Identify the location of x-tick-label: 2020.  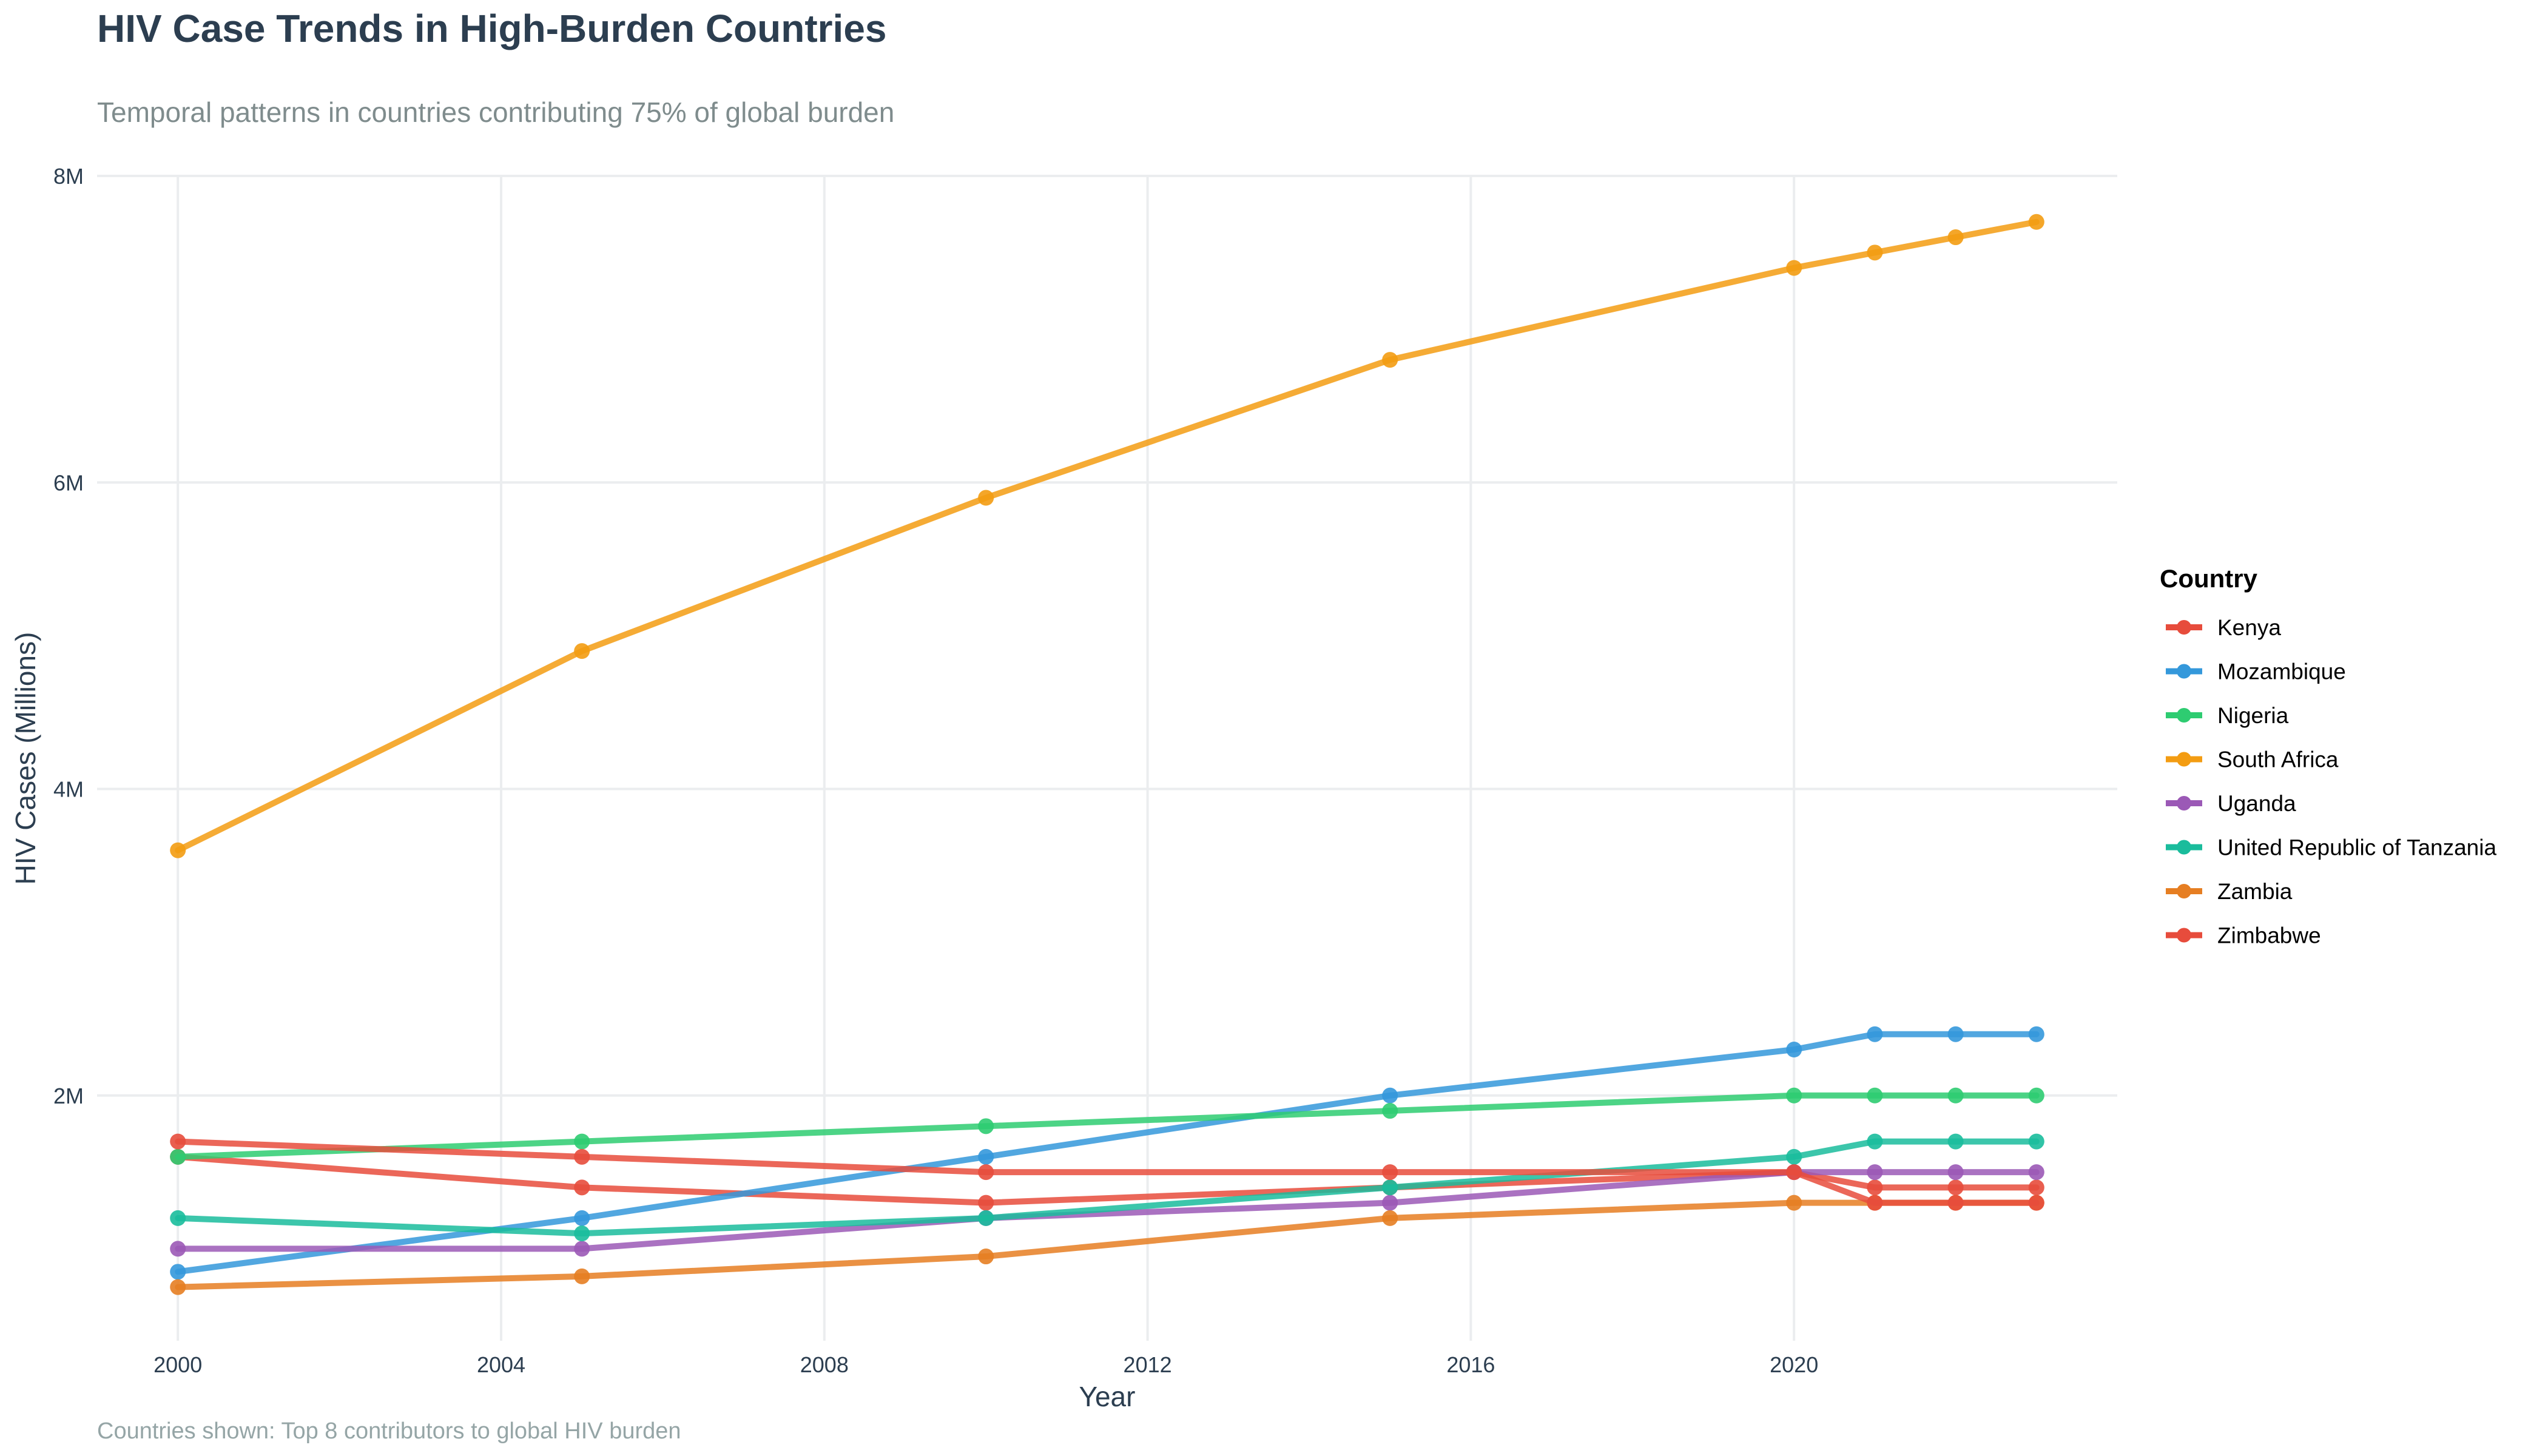
(1794, 1364).